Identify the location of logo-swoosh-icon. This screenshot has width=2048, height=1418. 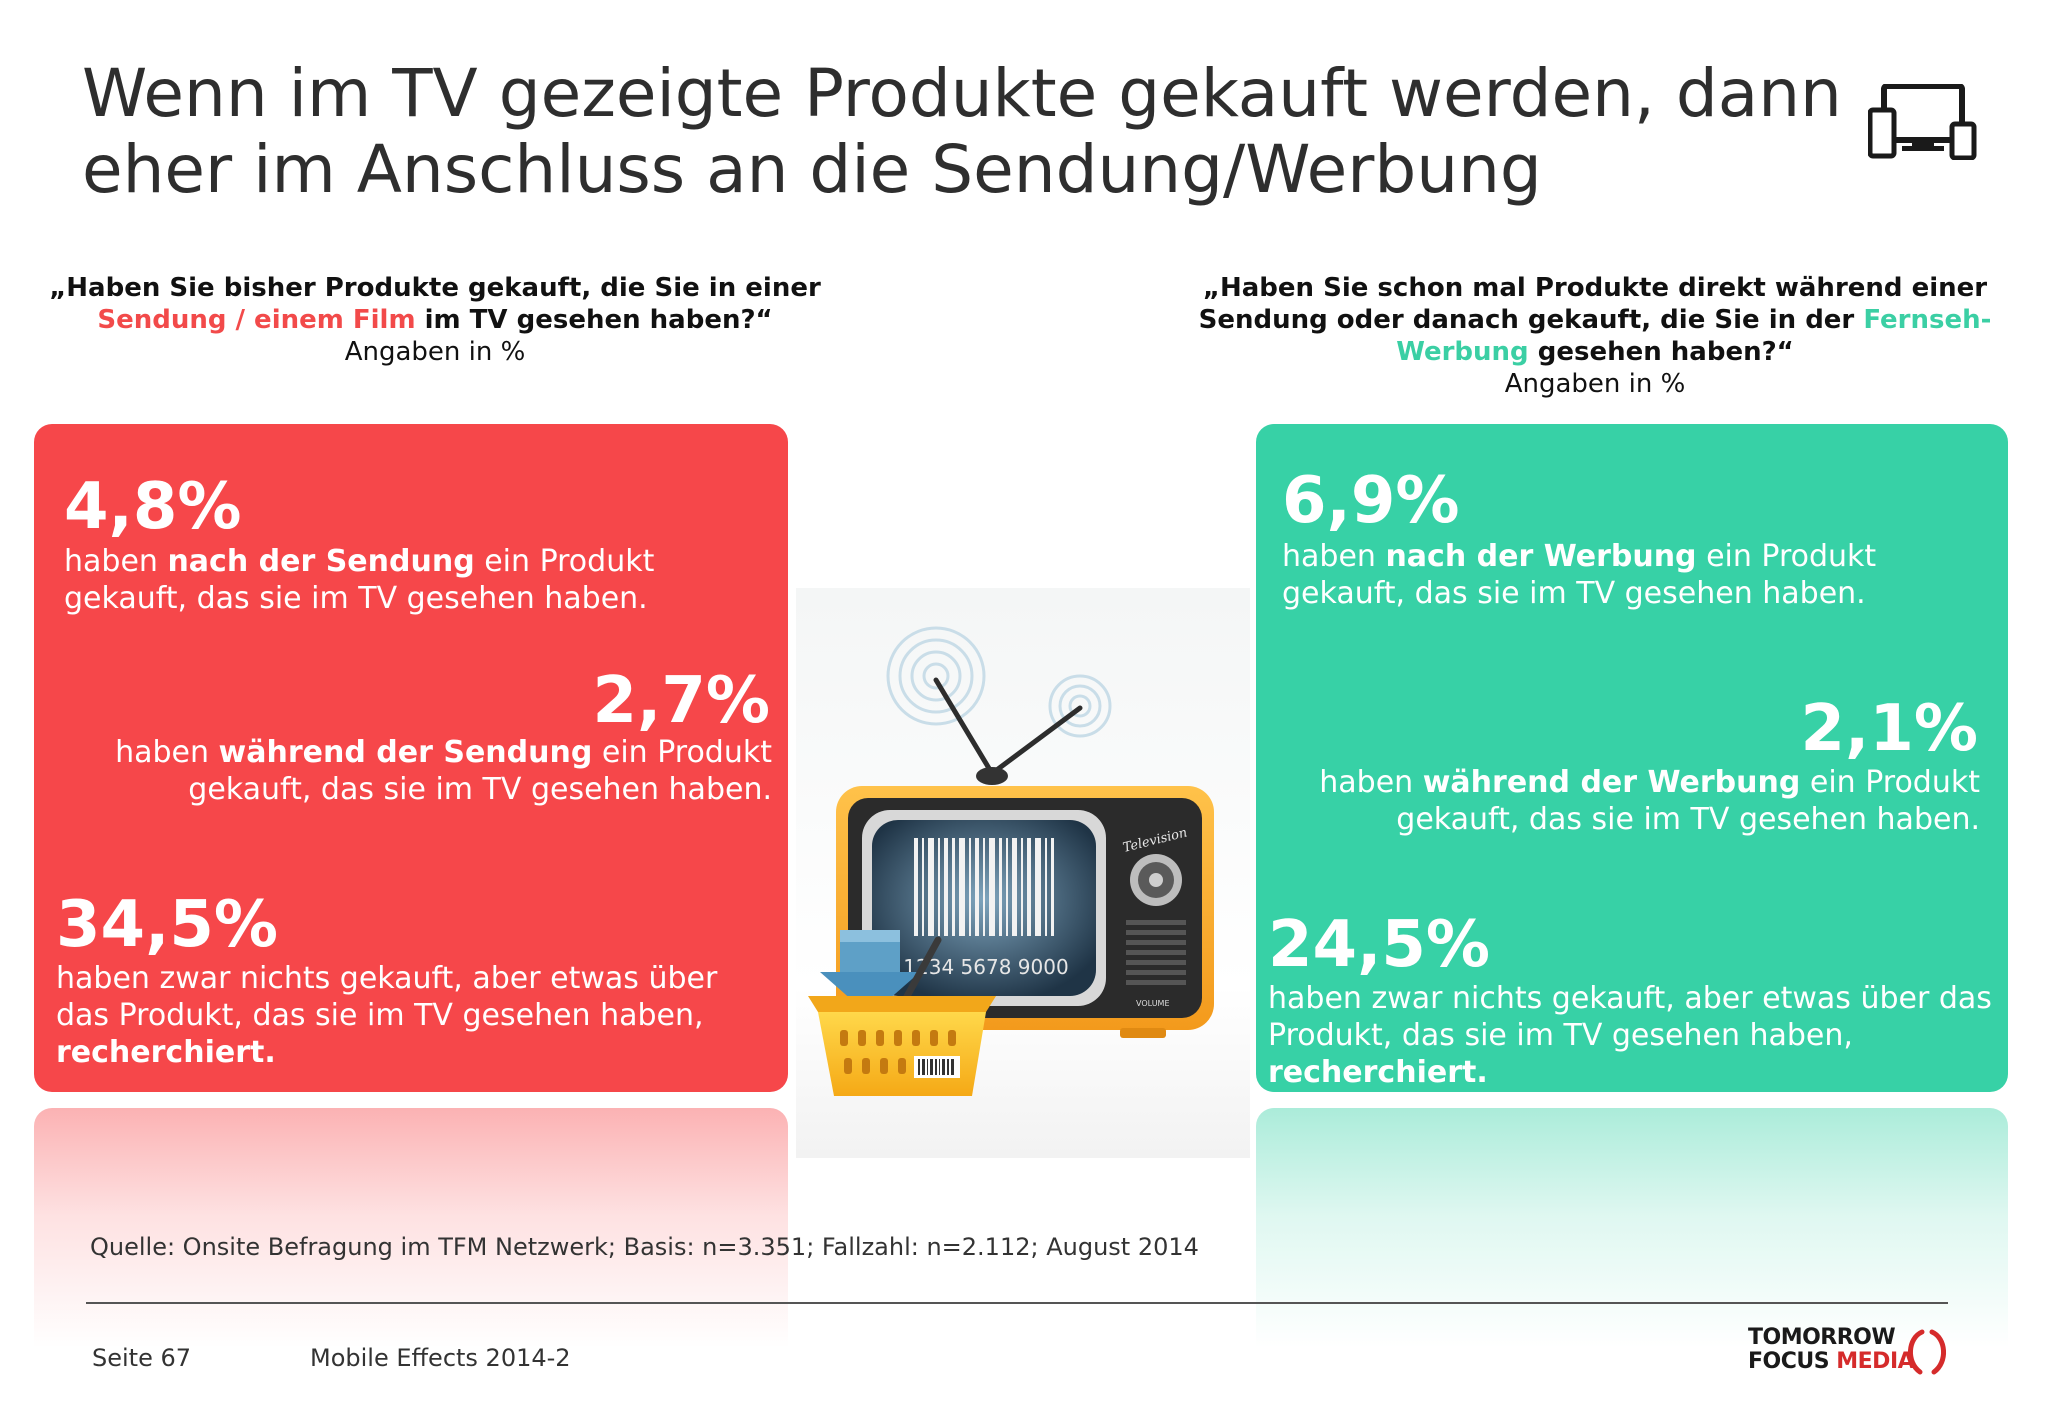
(1927, 1352).